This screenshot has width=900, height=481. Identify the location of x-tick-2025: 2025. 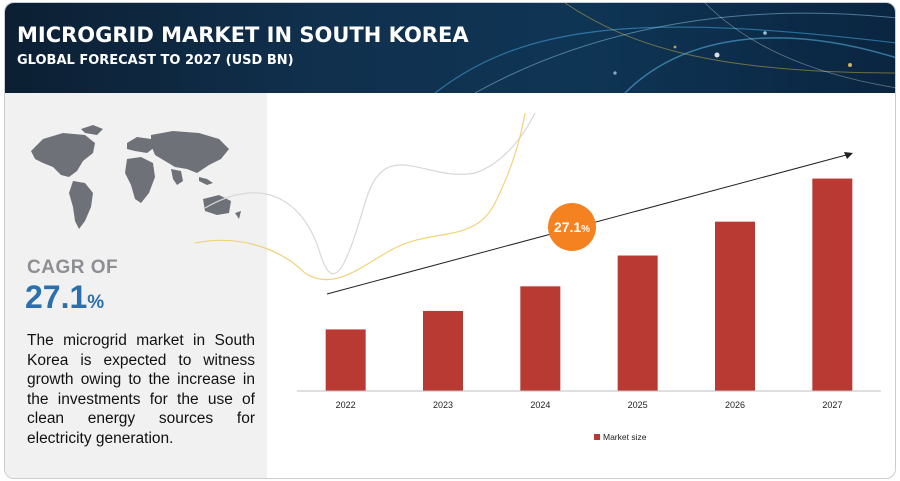
(638, 405).